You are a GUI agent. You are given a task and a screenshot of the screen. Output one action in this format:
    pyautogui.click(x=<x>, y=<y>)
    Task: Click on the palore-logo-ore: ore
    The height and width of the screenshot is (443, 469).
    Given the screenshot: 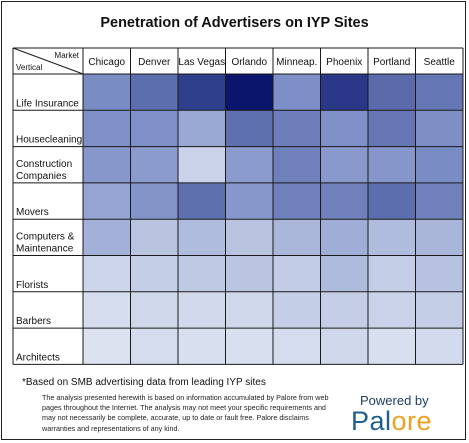 What is the action you would take?
    pyautogui.click(x=412, y=421)
    